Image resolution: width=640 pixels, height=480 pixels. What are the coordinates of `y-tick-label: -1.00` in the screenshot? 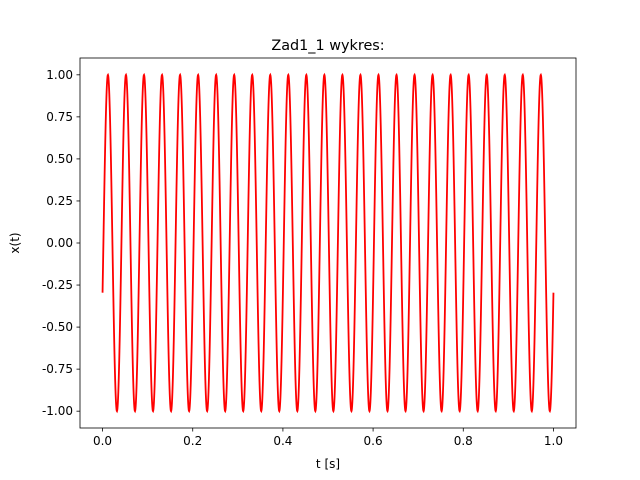 It's located at (57, 411).